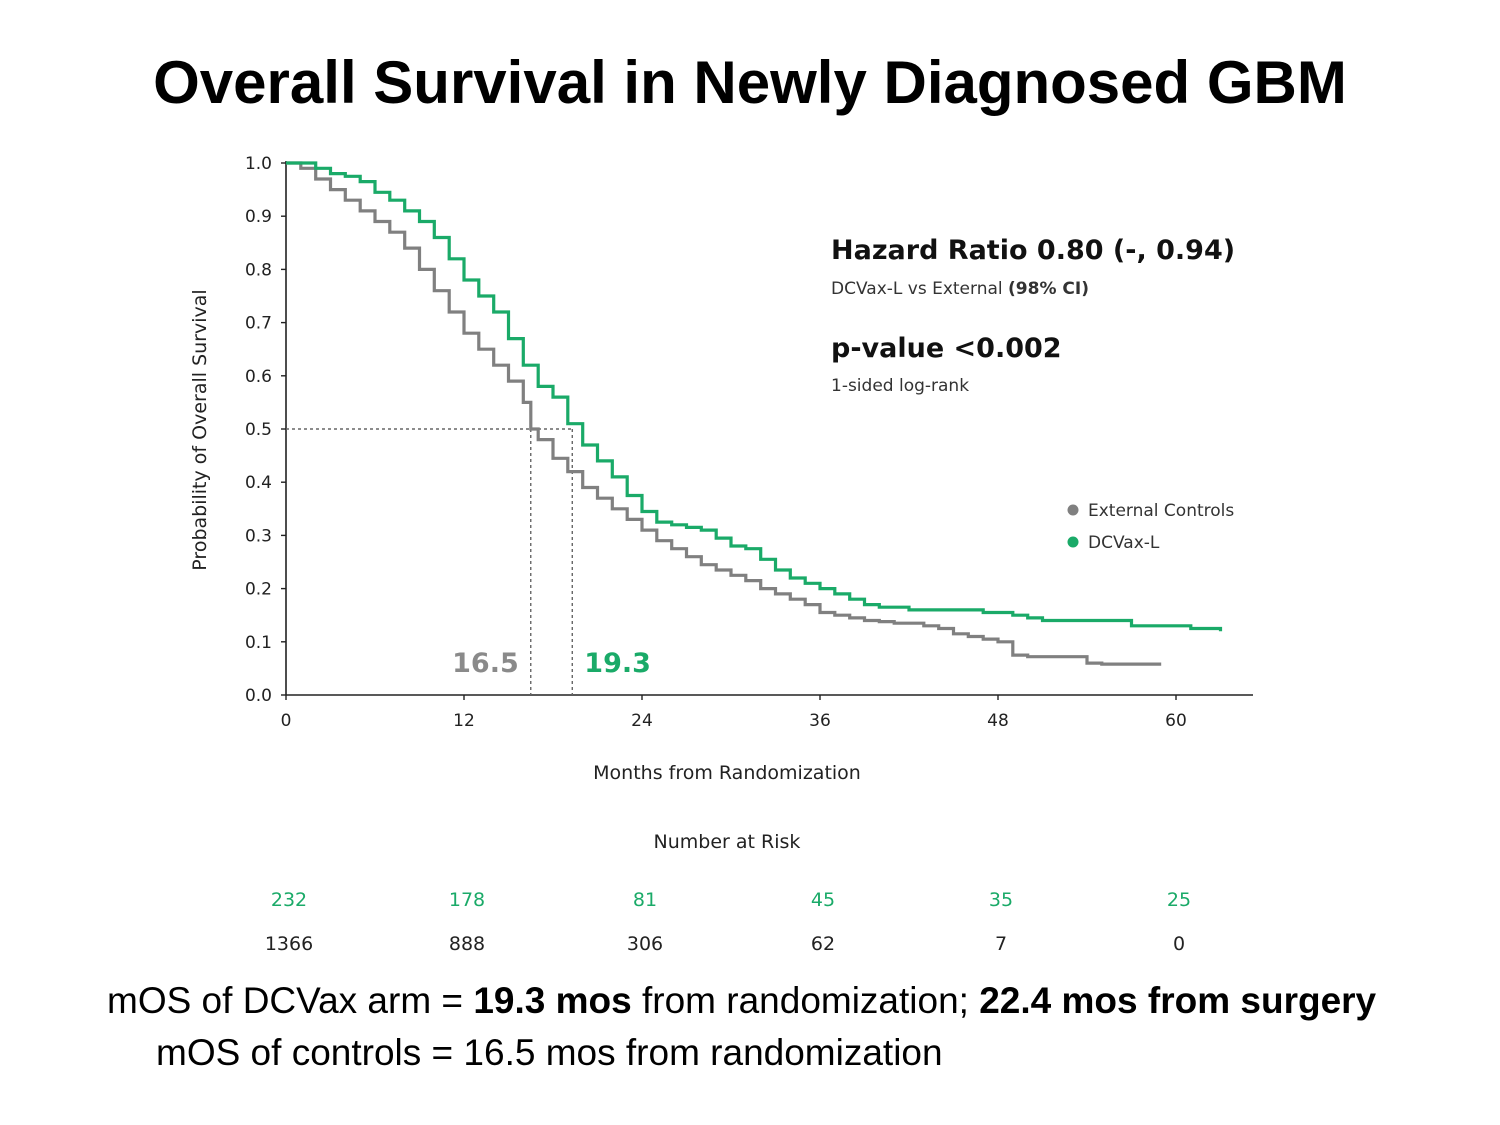 The height and width of the screenshot is (1125, 1500). What do you see at coordinates (258, 164) in the screenshot?
I see `y-tick-label: 1.0` at bounding box center [258, 164].